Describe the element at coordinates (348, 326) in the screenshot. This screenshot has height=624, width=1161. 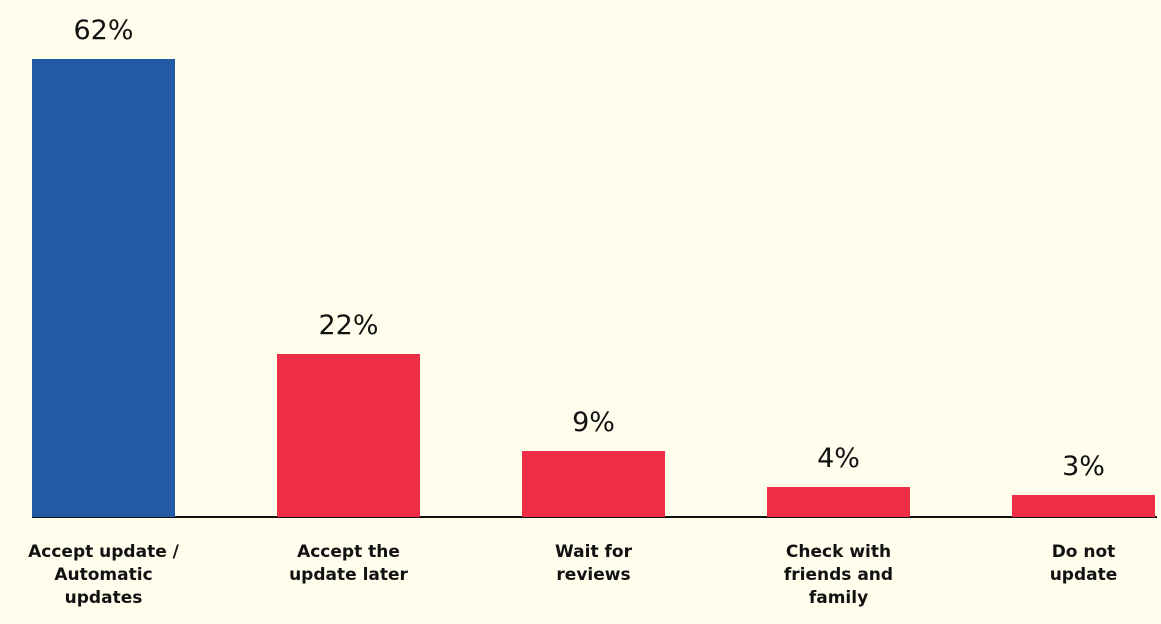
I see `value-label: 22%` at that location.